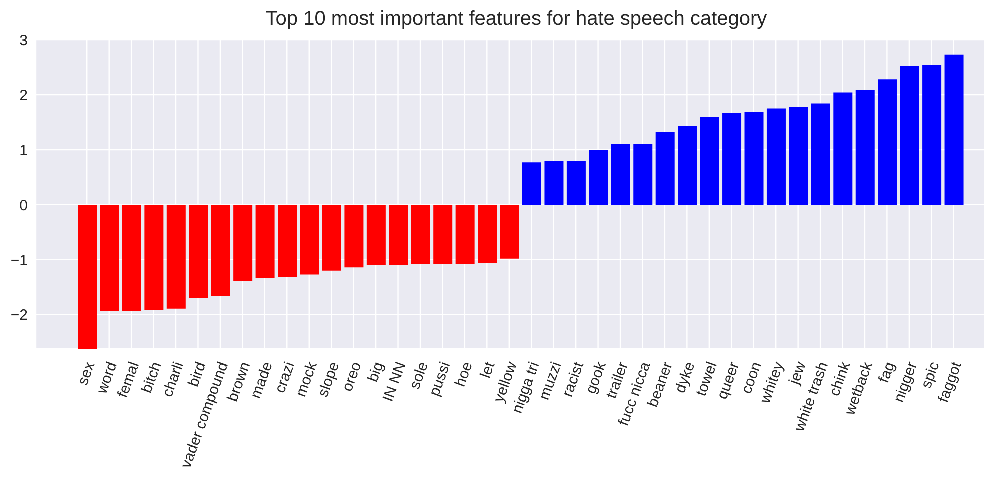 The width and height of the screenshot is (985, 487). Describe the element at coordinates (931, 375) in the screenshot. I see `x-tick-label: spic` at that location.